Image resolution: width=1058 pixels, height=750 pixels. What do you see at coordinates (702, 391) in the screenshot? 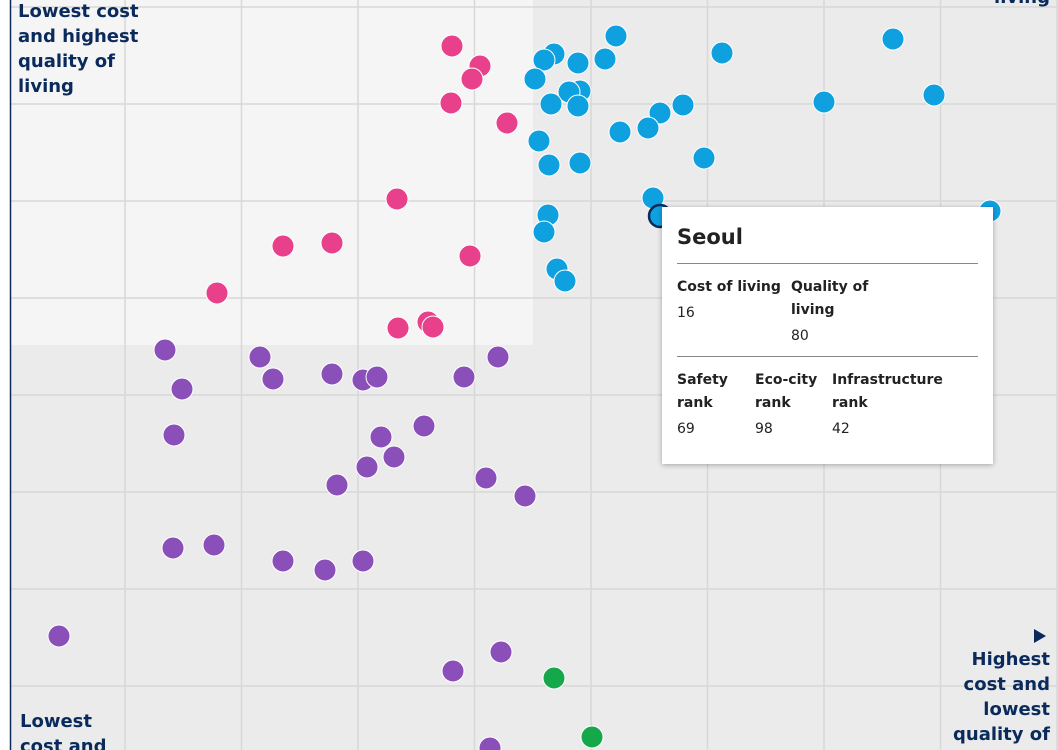
I see `field-label: Safety rank` at bounding box center [702, 391].